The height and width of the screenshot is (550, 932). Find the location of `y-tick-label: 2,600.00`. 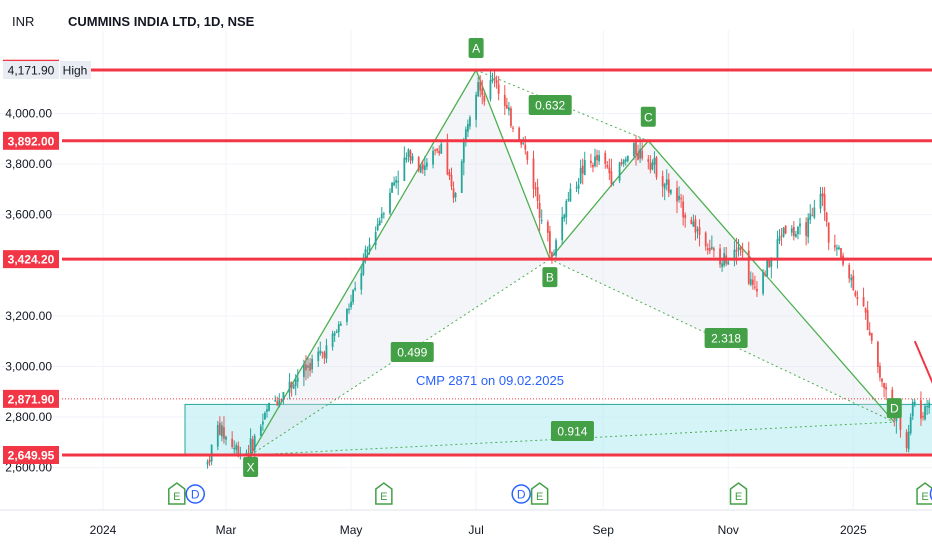

y-tick-label: 2,600.00 is located at coordinates (28, 468).